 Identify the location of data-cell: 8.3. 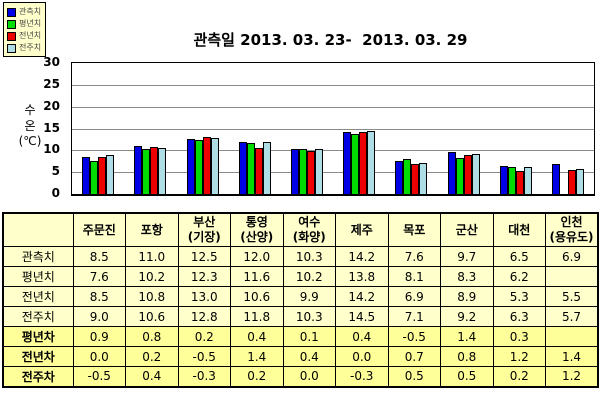
(467, 276).